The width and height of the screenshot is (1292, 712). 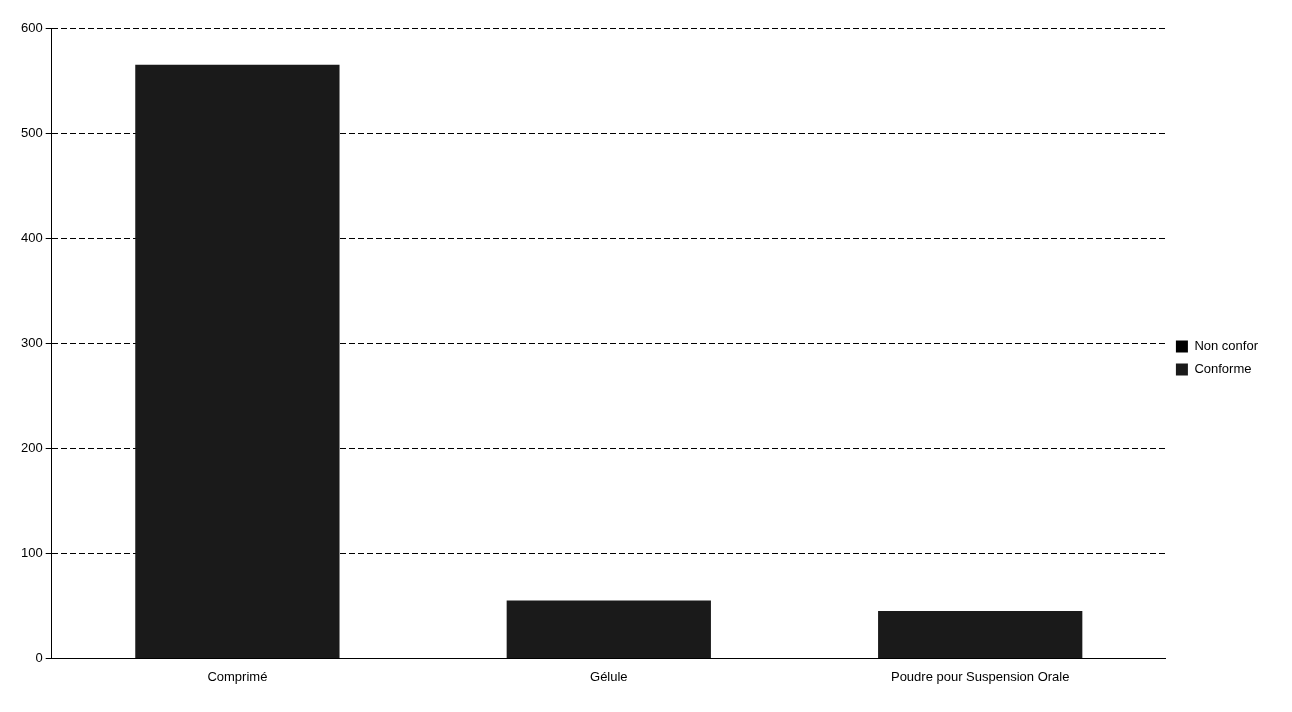 I want to click on y-tick-label: 0, so click(x=39, y=657).